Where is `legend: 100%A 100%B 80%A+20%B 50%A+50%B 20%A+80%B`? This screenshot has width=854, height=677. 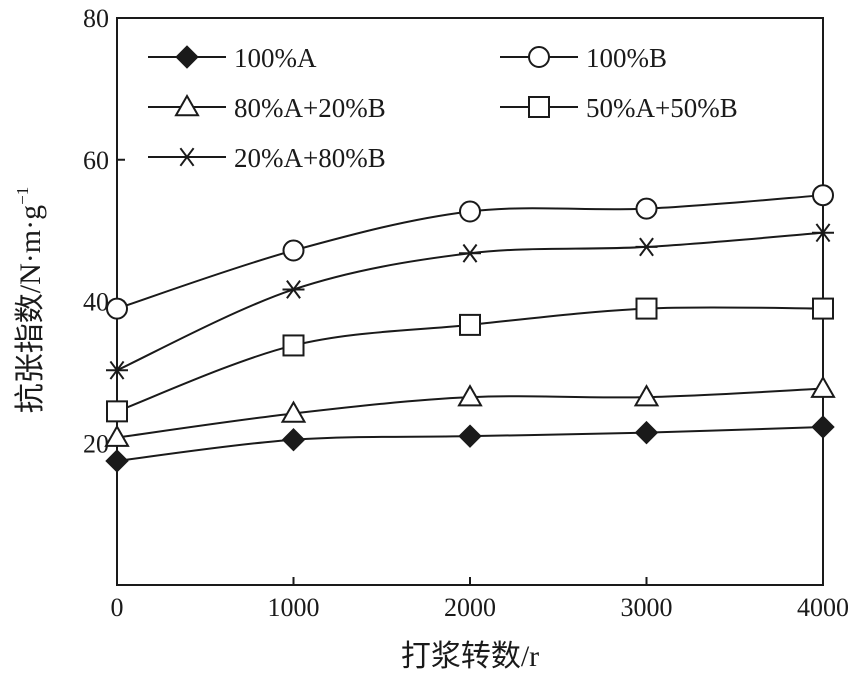
legend: 100%A 100%B 80%A+20%B 50%A+50%B 20%A+80%B is located at coordinates (443, 108).